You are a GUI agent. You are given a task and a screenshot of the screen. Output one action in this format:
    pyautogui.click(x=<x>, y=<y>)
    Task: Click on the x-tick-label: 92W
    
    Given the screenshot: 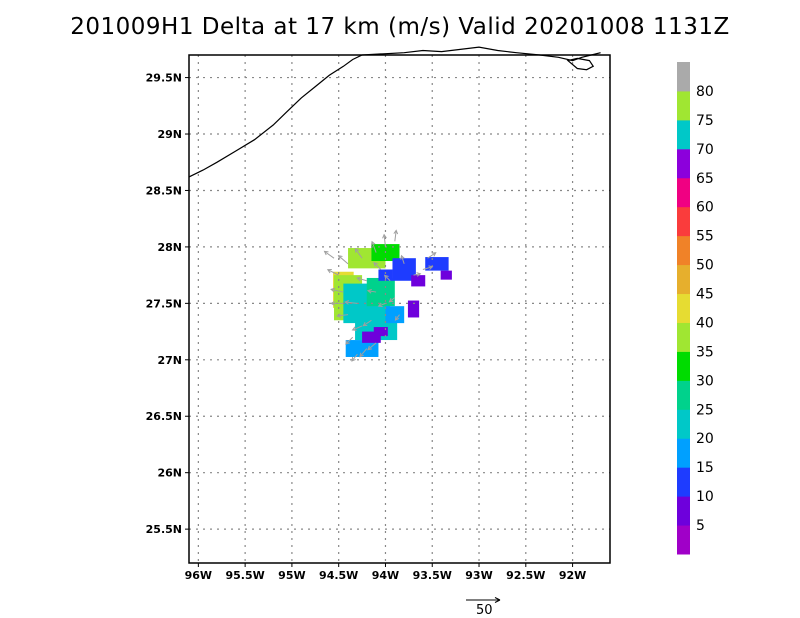 What is the action you would take?
    pyautogui.click(x=572, y=575)
    